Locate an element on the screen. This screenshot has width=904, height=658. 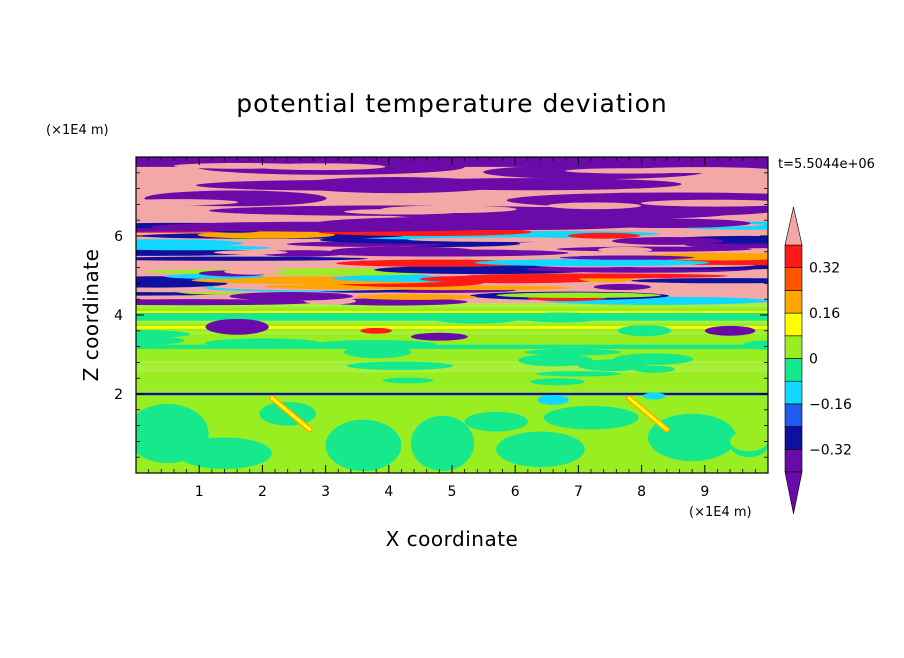
x-axis-label: X coordinate is located at coordinates (452, 539).